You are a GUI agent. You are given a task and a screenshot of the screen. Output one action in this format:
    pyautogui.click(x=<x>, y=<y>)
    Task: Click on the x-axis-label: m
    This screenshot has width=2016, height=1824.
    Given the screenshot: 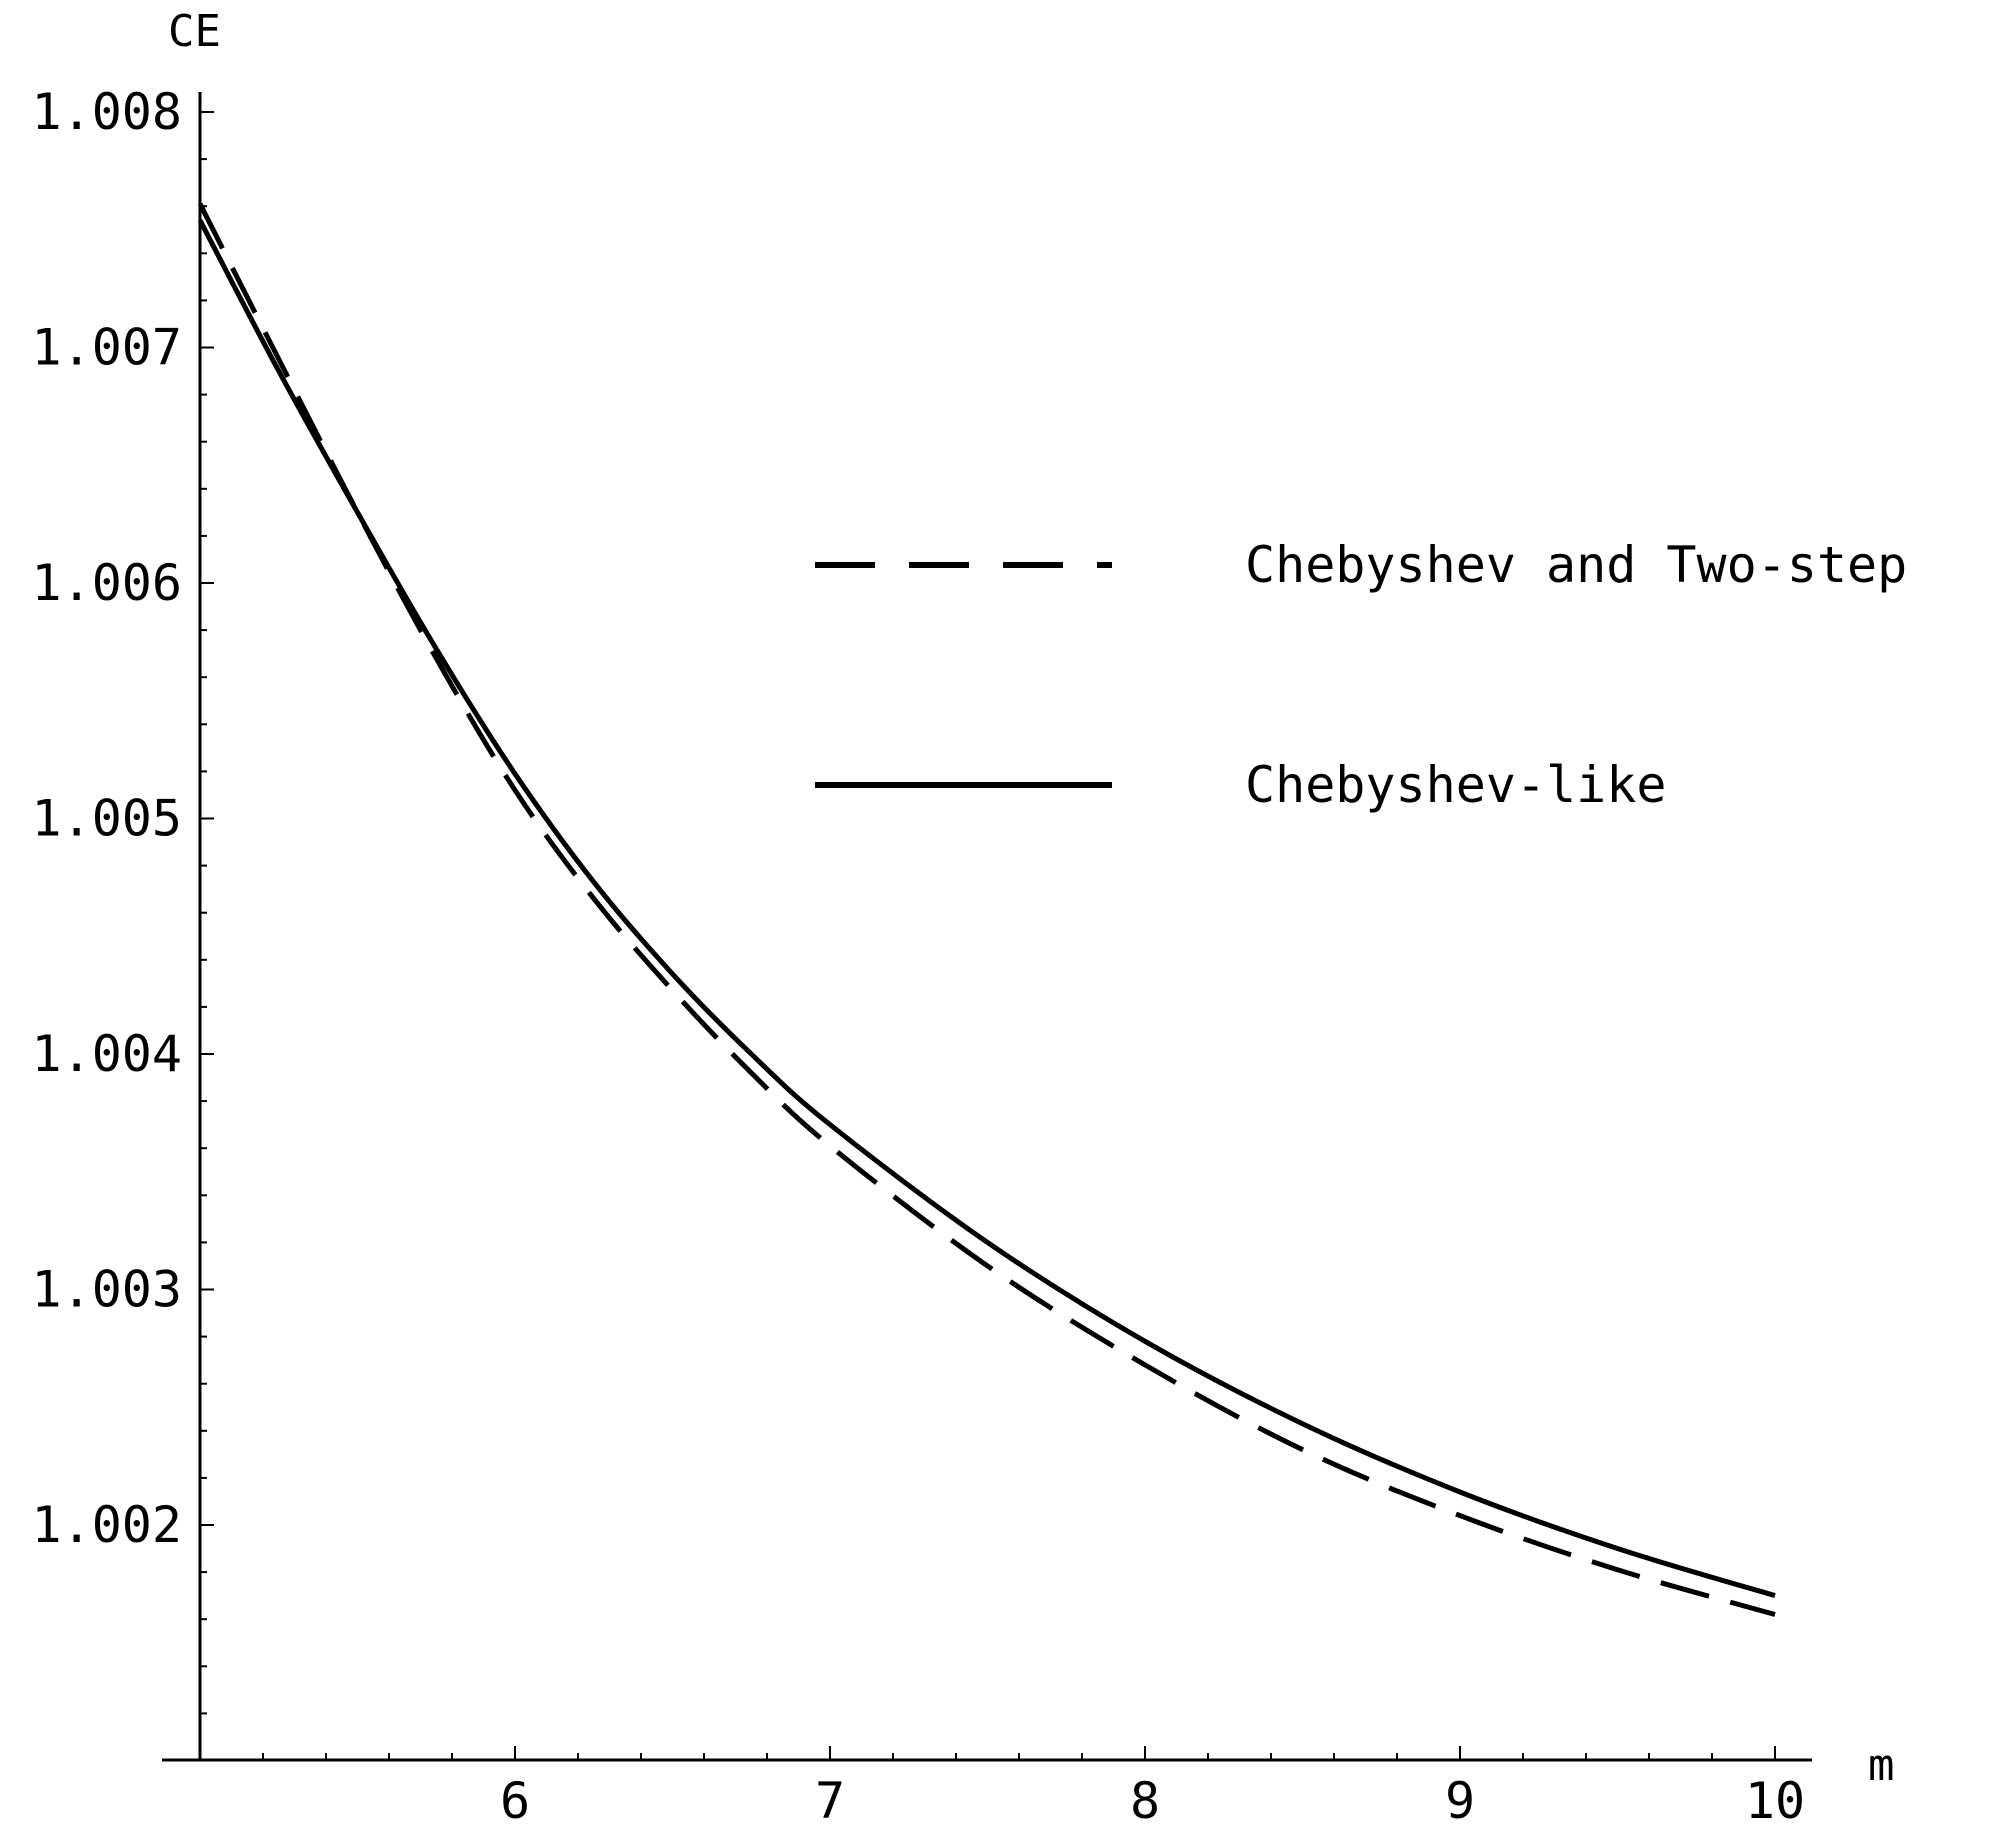 What is the action you would take?
    pyautogui.click(x=1881, y=1765)
    